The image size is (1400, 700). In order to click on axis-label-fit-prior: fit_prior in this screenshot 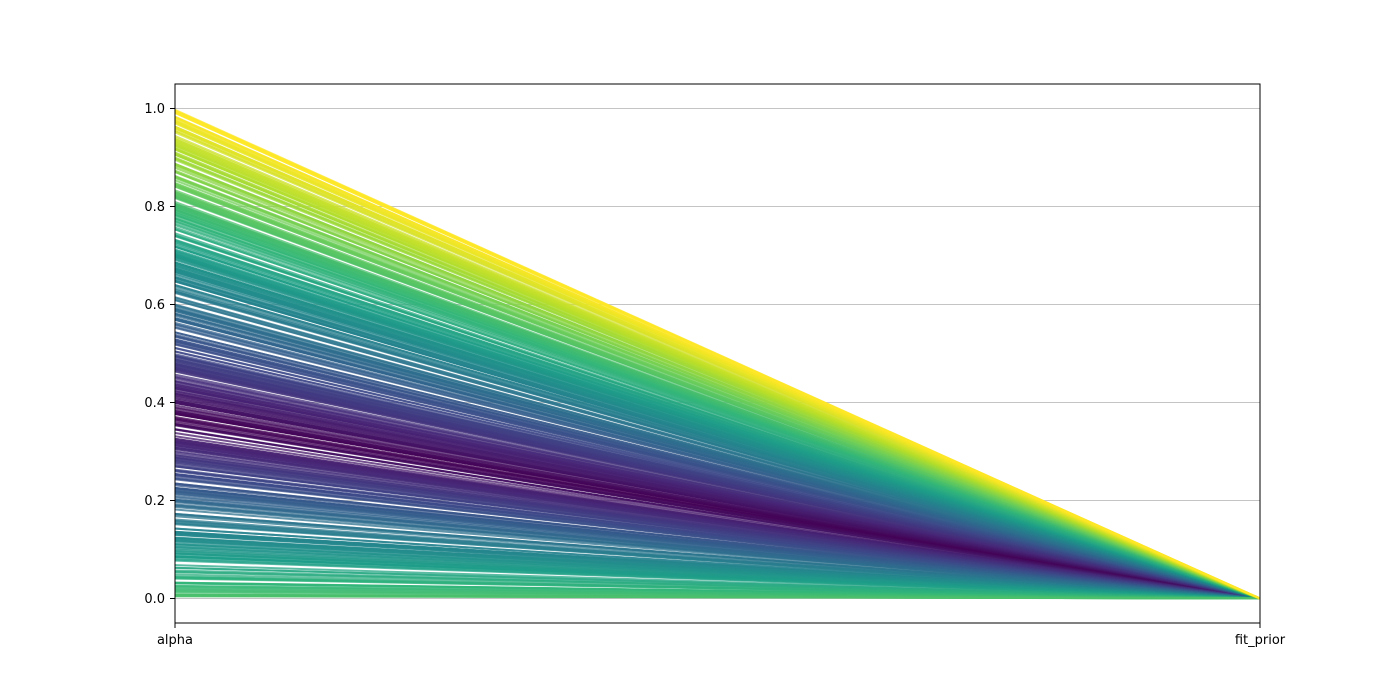, I will do `click(1260, 640)`.